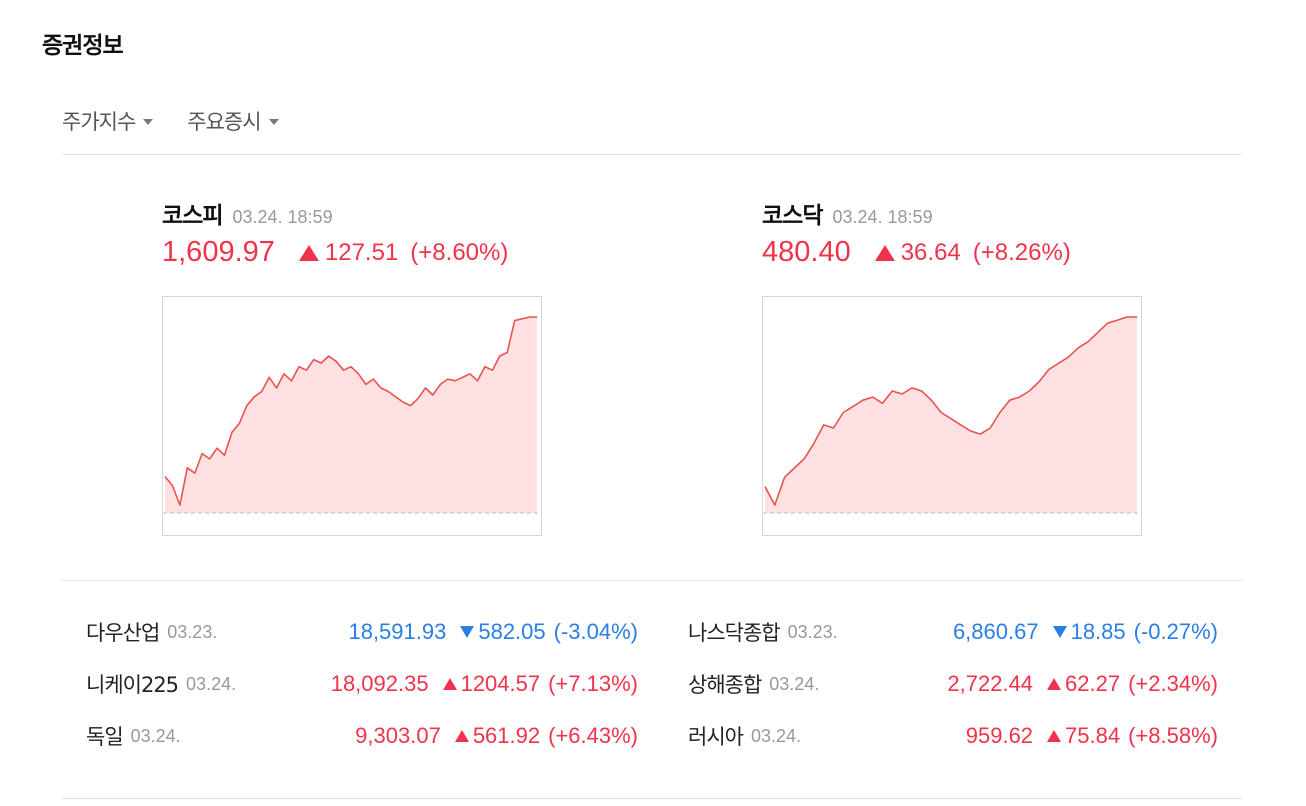  I want to click on market-percent: (+7.13%), so click(593, 683).